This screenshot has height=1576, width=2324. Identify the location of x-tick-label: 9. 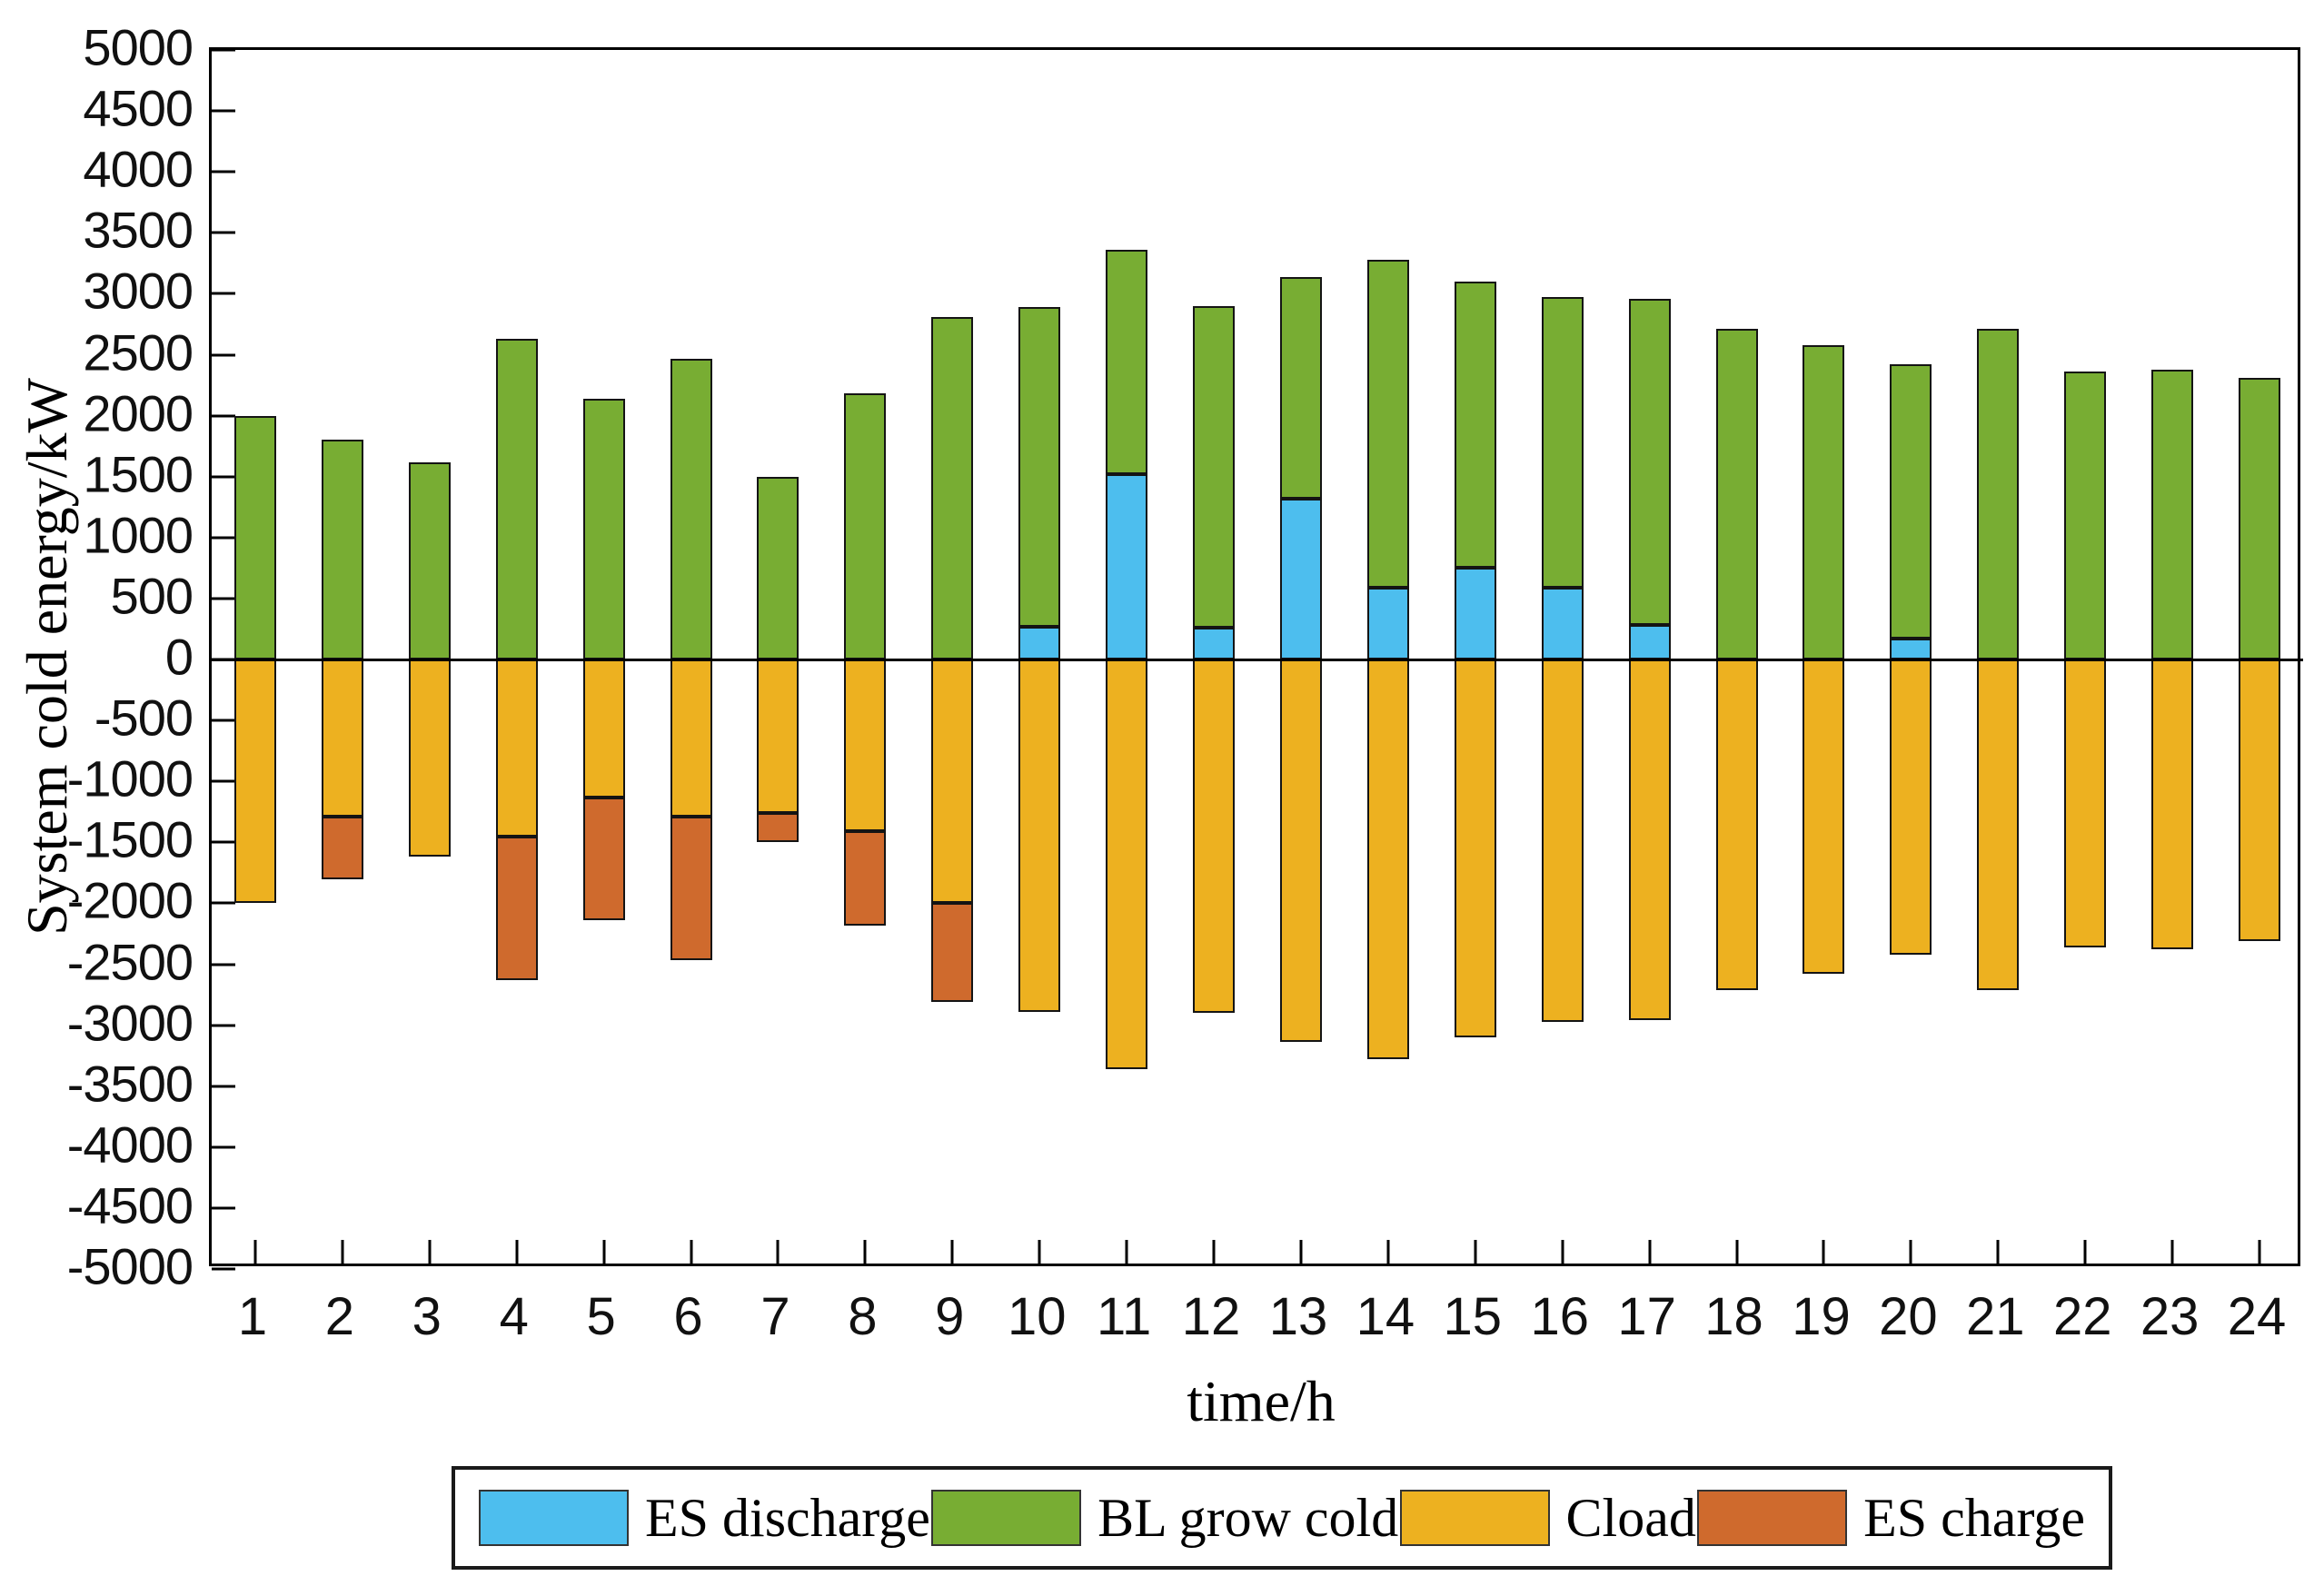
(950, 1316).